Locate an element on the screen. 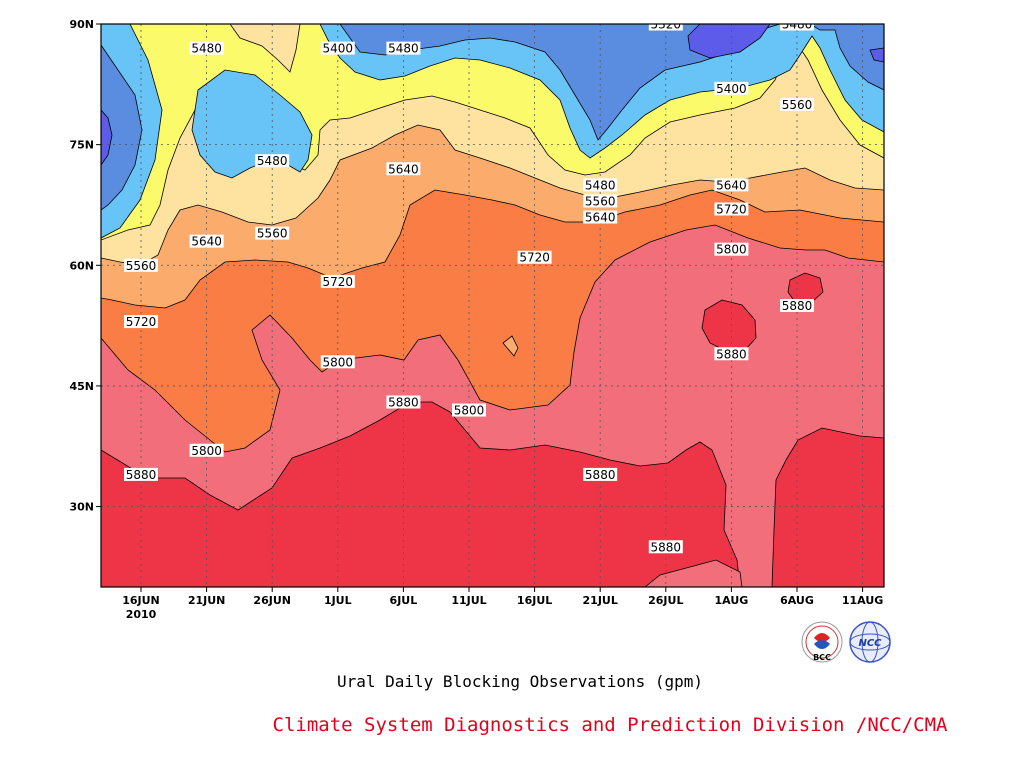 Image resolution: width=1024 pixels, height=768 pixels. x-tick-label: 21JUN is located at coordinates (207, 600).